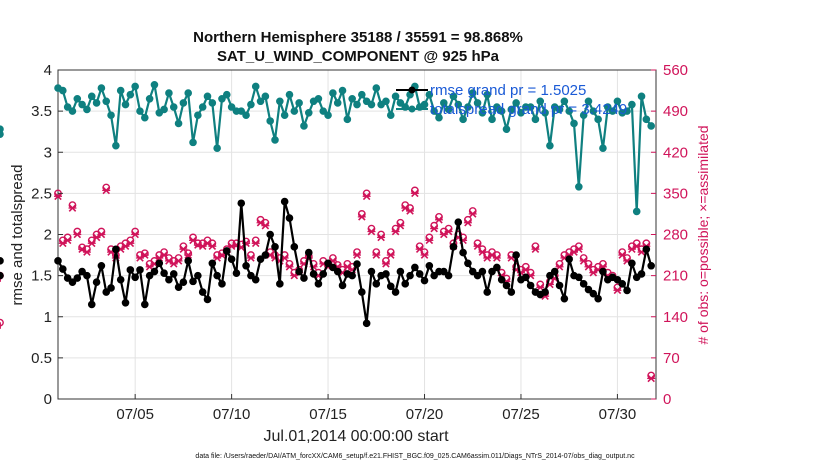 Image resolution: width=830 pixels, height=470 pixels. I want to click on y-tick-label: 3, so click(48, 152).